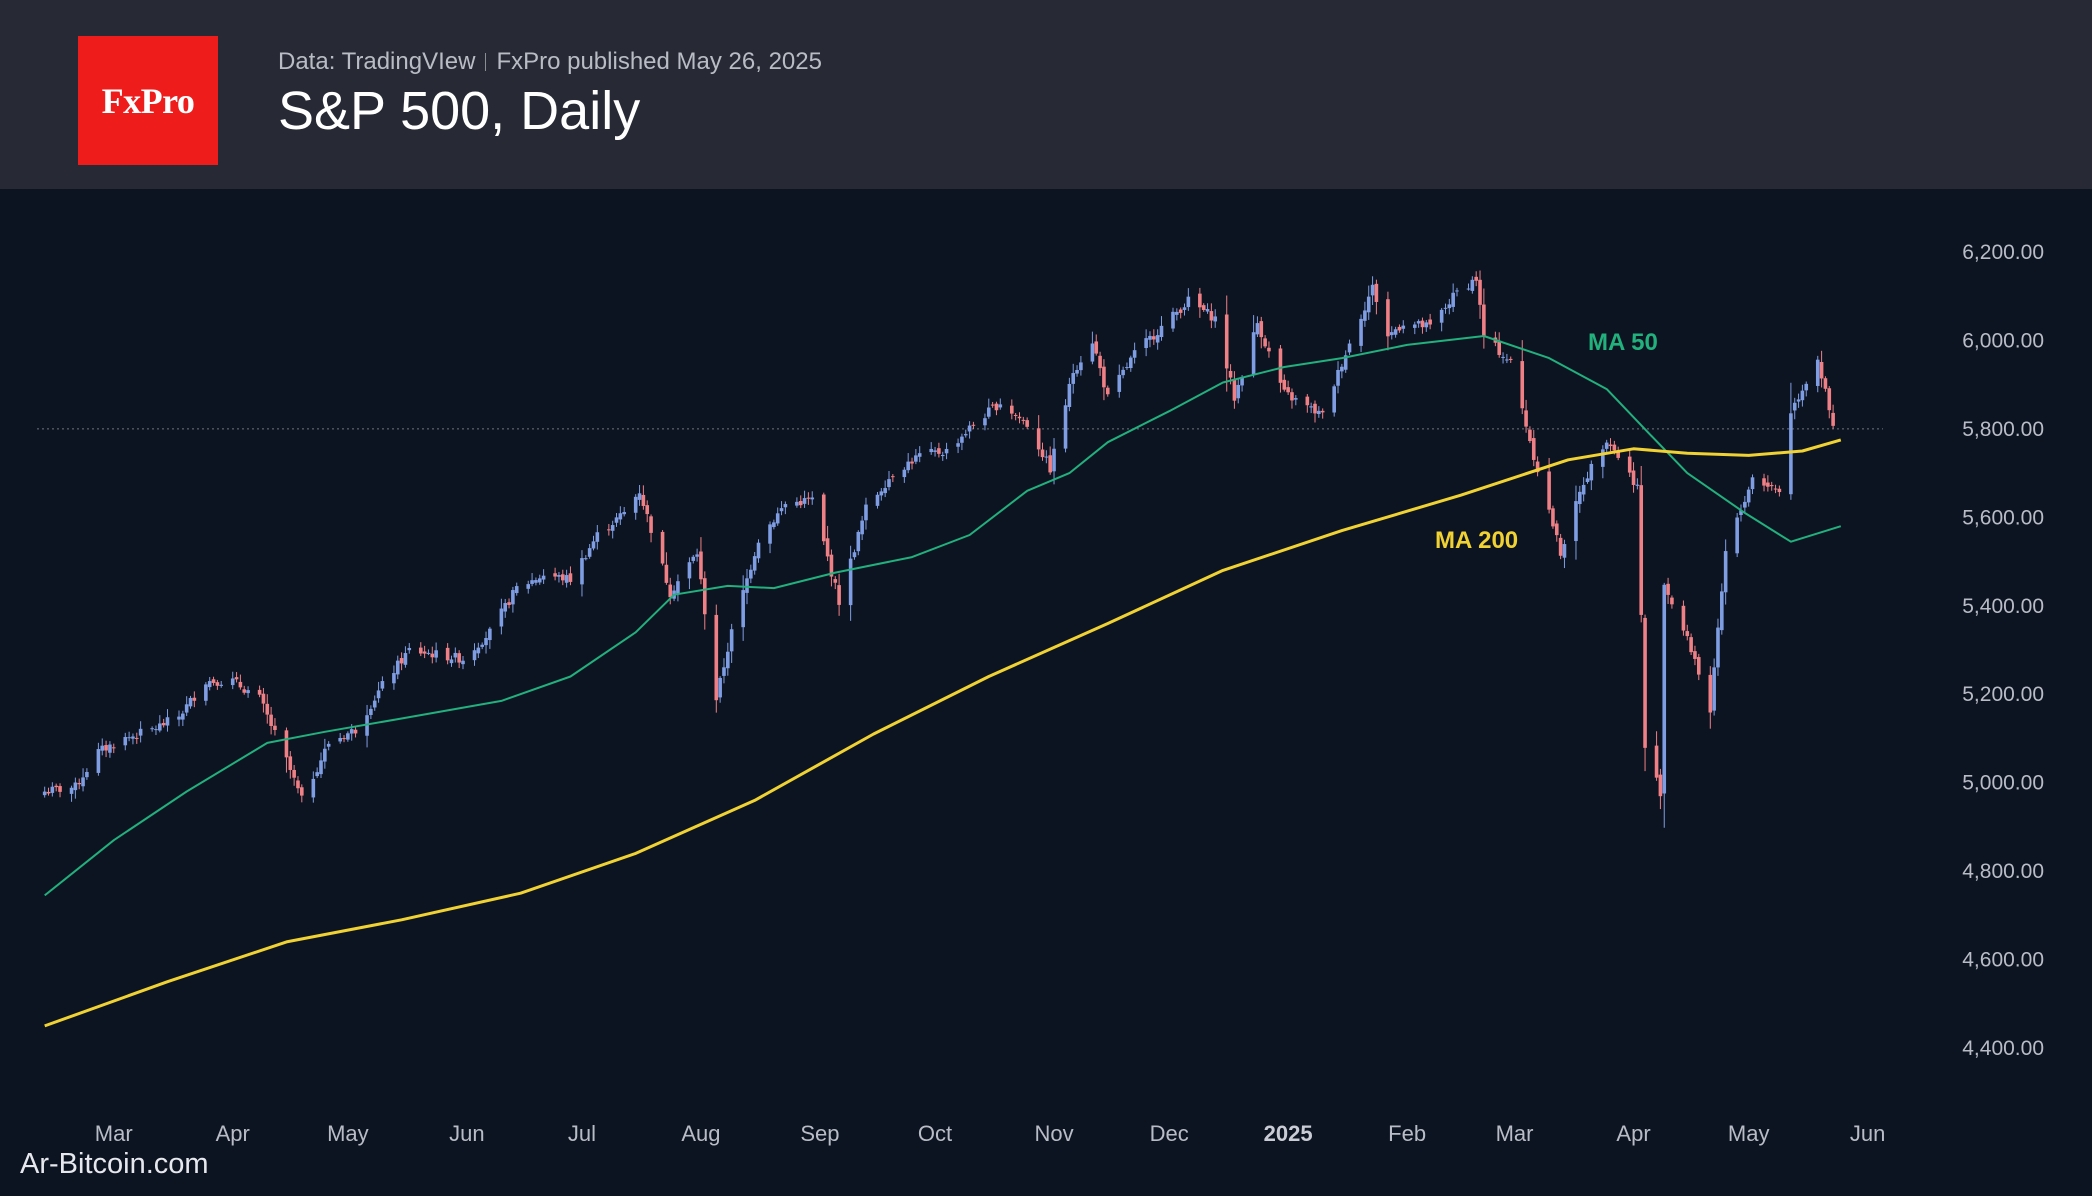  Describe the element at coordinates (1053, 1133) in the screenshot. I see `x-tick-label: Nov` at that location.